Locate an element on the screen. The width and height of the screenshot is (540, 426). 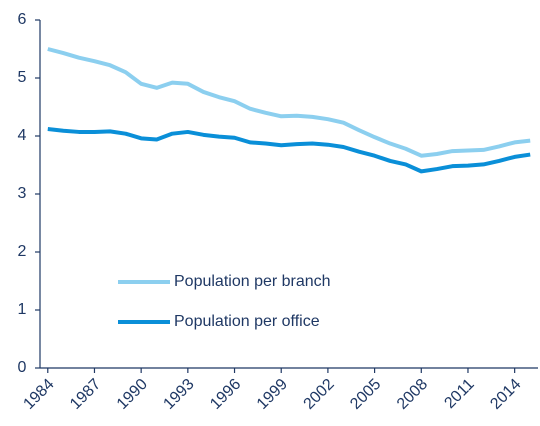
legend-label: Population per branch is located at coordinates (252, 281).